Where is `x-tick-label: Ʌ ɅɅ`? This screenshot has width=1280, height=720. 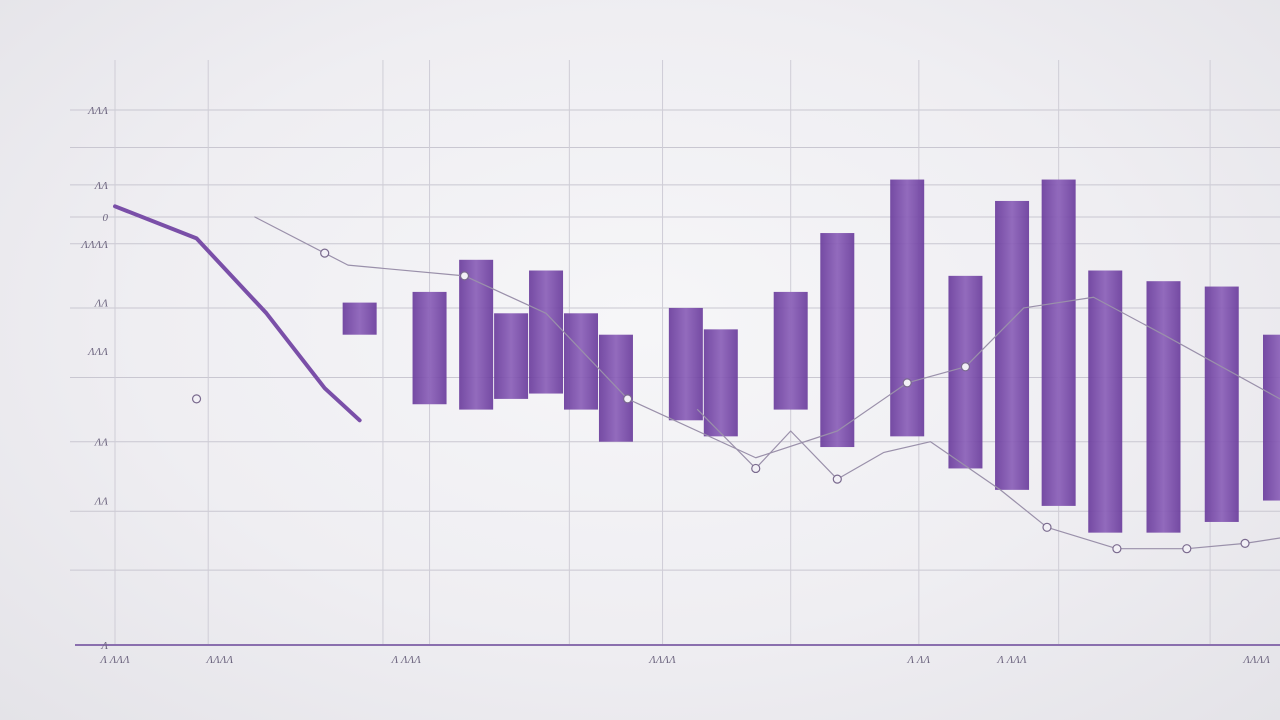 x-tick-label: Ʌ ɅɅ is located at coordinates (919, 660).